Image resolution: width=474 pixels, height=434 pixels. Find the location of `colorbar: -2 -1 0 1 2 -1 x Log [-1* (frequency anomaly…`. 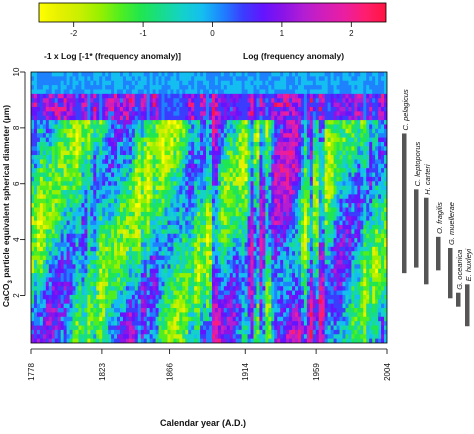

colorbar: -2 -1 0 1 2 -1 x Log [-1* (frequency anomaly… is located at coordinates (212, 31).